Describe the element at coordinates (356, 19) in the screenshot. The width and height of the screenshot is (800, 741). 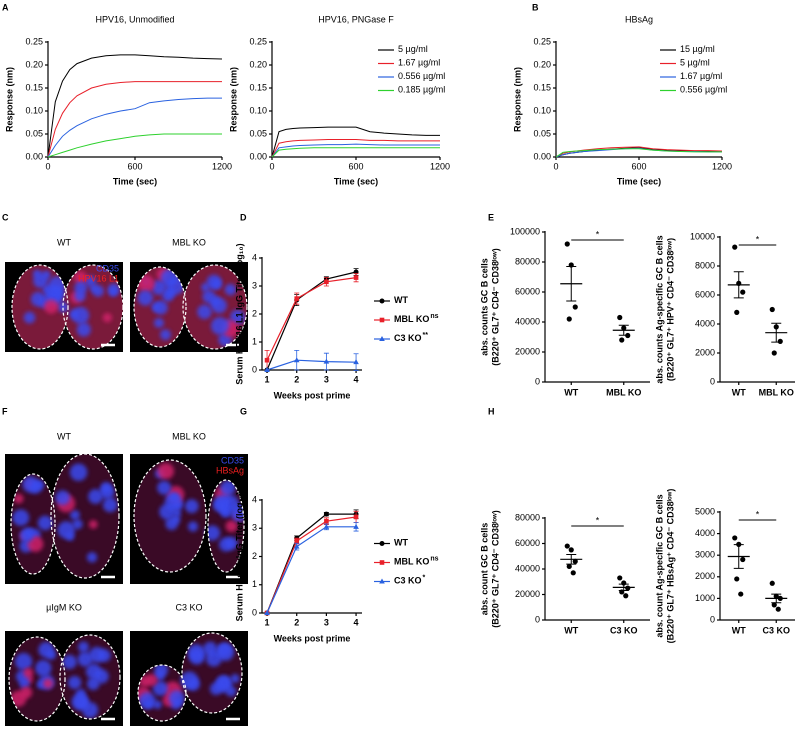
I see `chart-title: HPV16, PNGase F` at that location.